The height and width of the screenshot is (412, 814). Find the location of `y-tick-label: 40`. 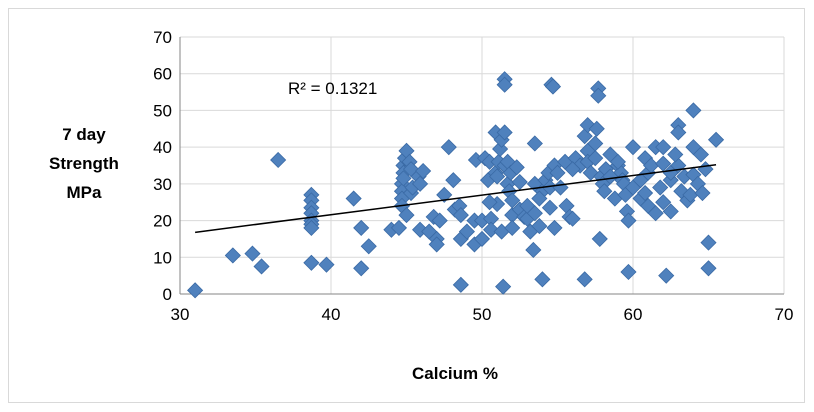

y-tick-label: 40 is located at coordinates (162, 147).